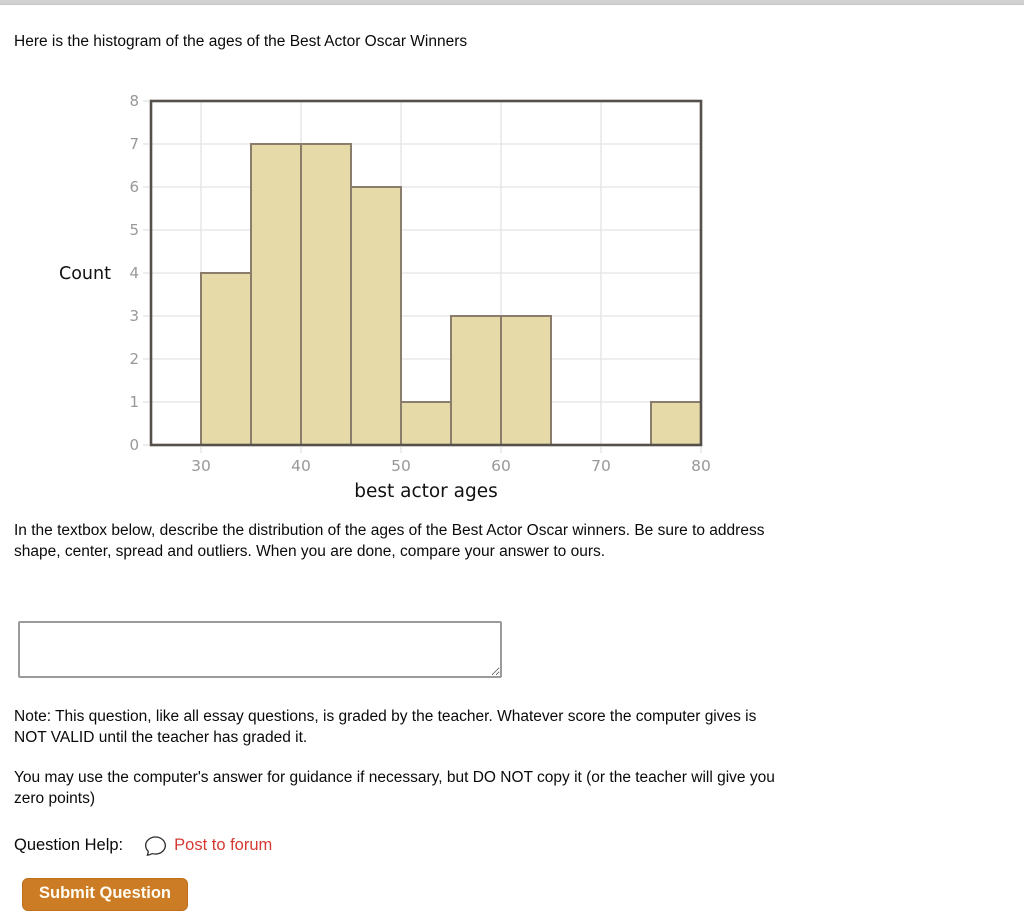 Image resolution: width=1024 pixels, height=922 pixels. Describe the element at coordinates (401, 466) in the screenshot. I see `svg-text: 50` at that location.